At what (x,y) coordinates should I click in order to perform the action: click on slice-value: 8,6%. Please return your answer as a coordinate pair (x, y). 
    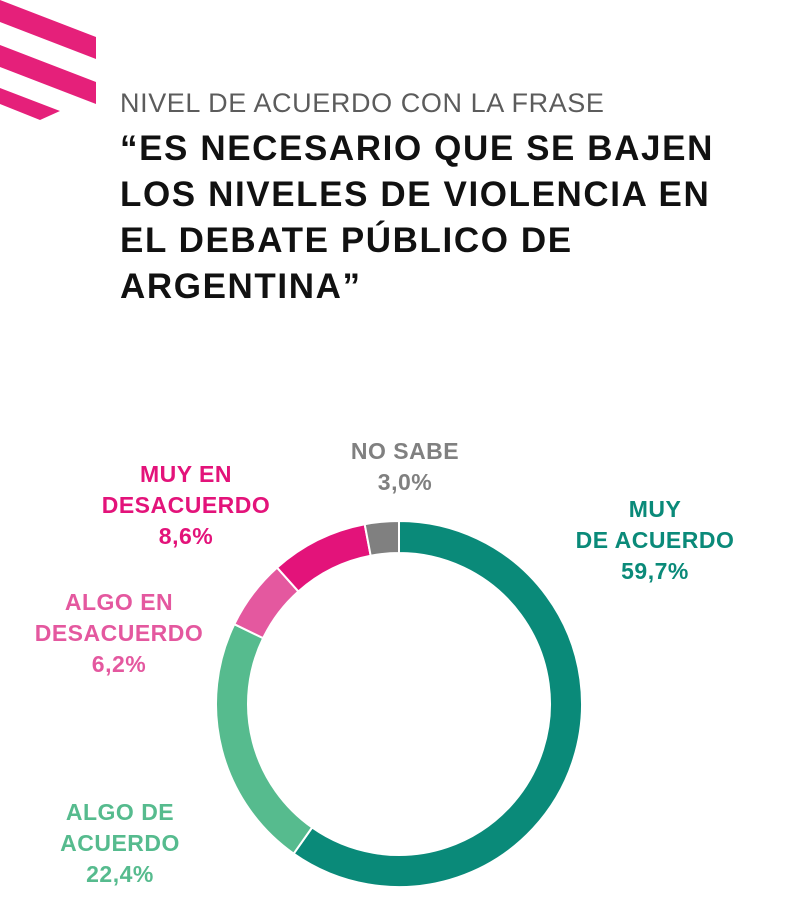
    Looking at the image, I should click on (186, 536).